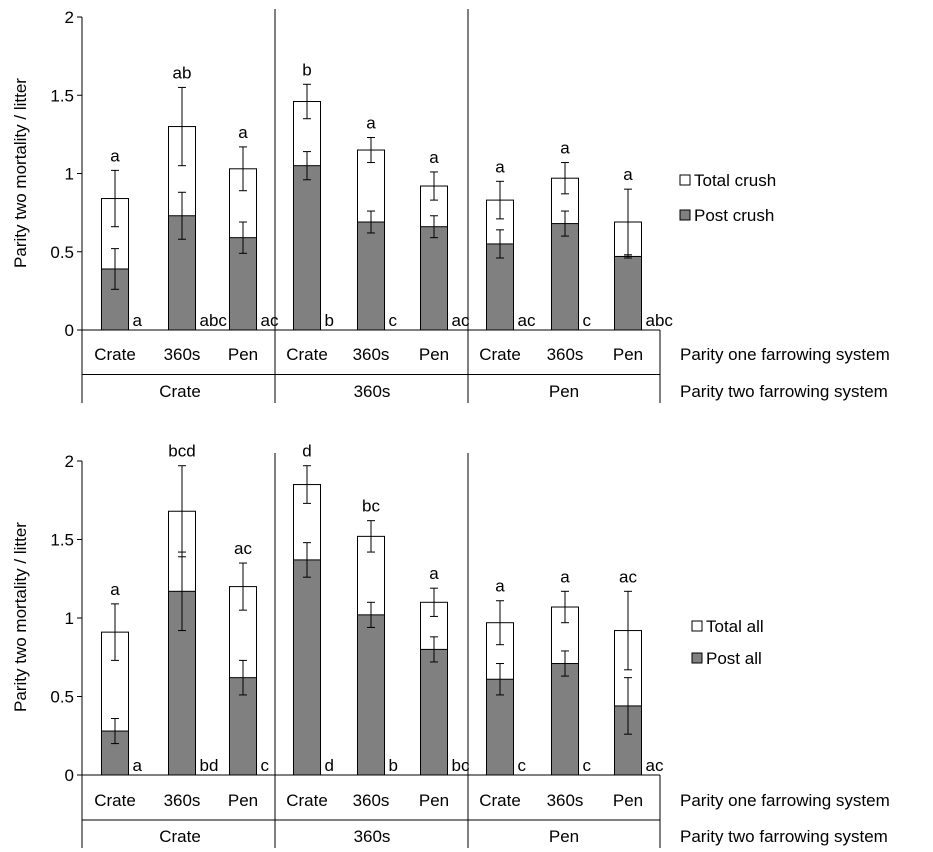 This screenshot has height=852, width=933. I want to click on significance-letter-post: d, so click(329, 765).